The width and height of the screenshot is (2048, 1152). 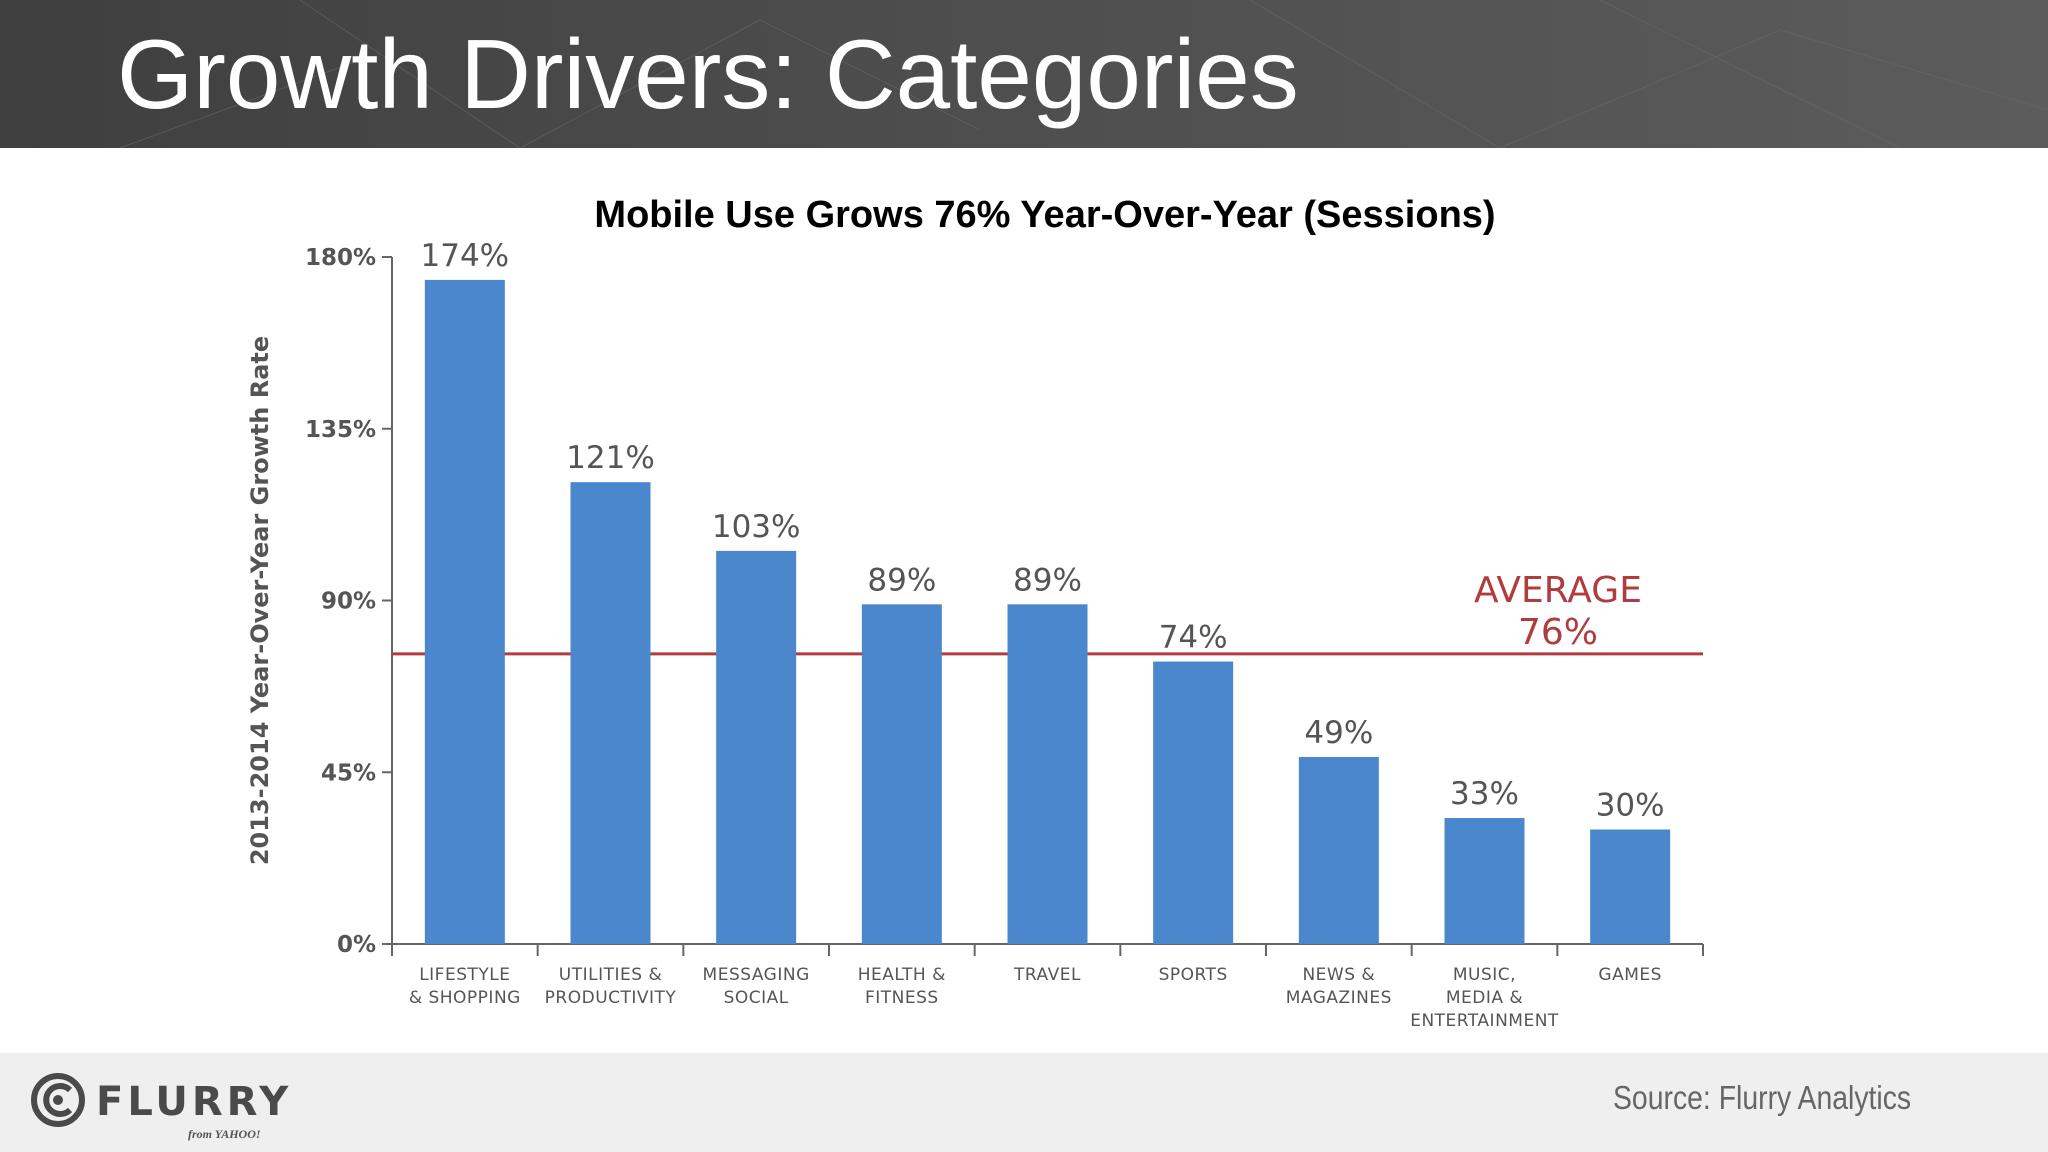 What do you see at coordinates (756, 998) in the screenshot?
I see `x-category-label: SOCIAL` at bounding box center [756, 998].